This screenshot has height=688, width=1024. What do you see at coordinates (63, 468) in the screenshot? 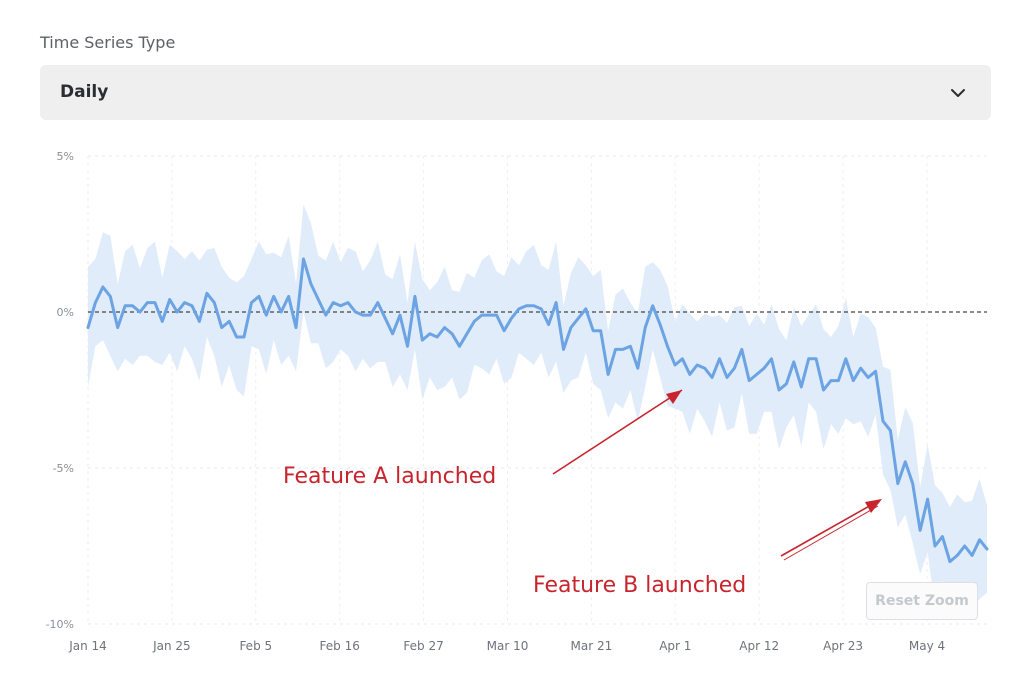
I see `y-tick-label: -5%` at bounding box center [63, 468].